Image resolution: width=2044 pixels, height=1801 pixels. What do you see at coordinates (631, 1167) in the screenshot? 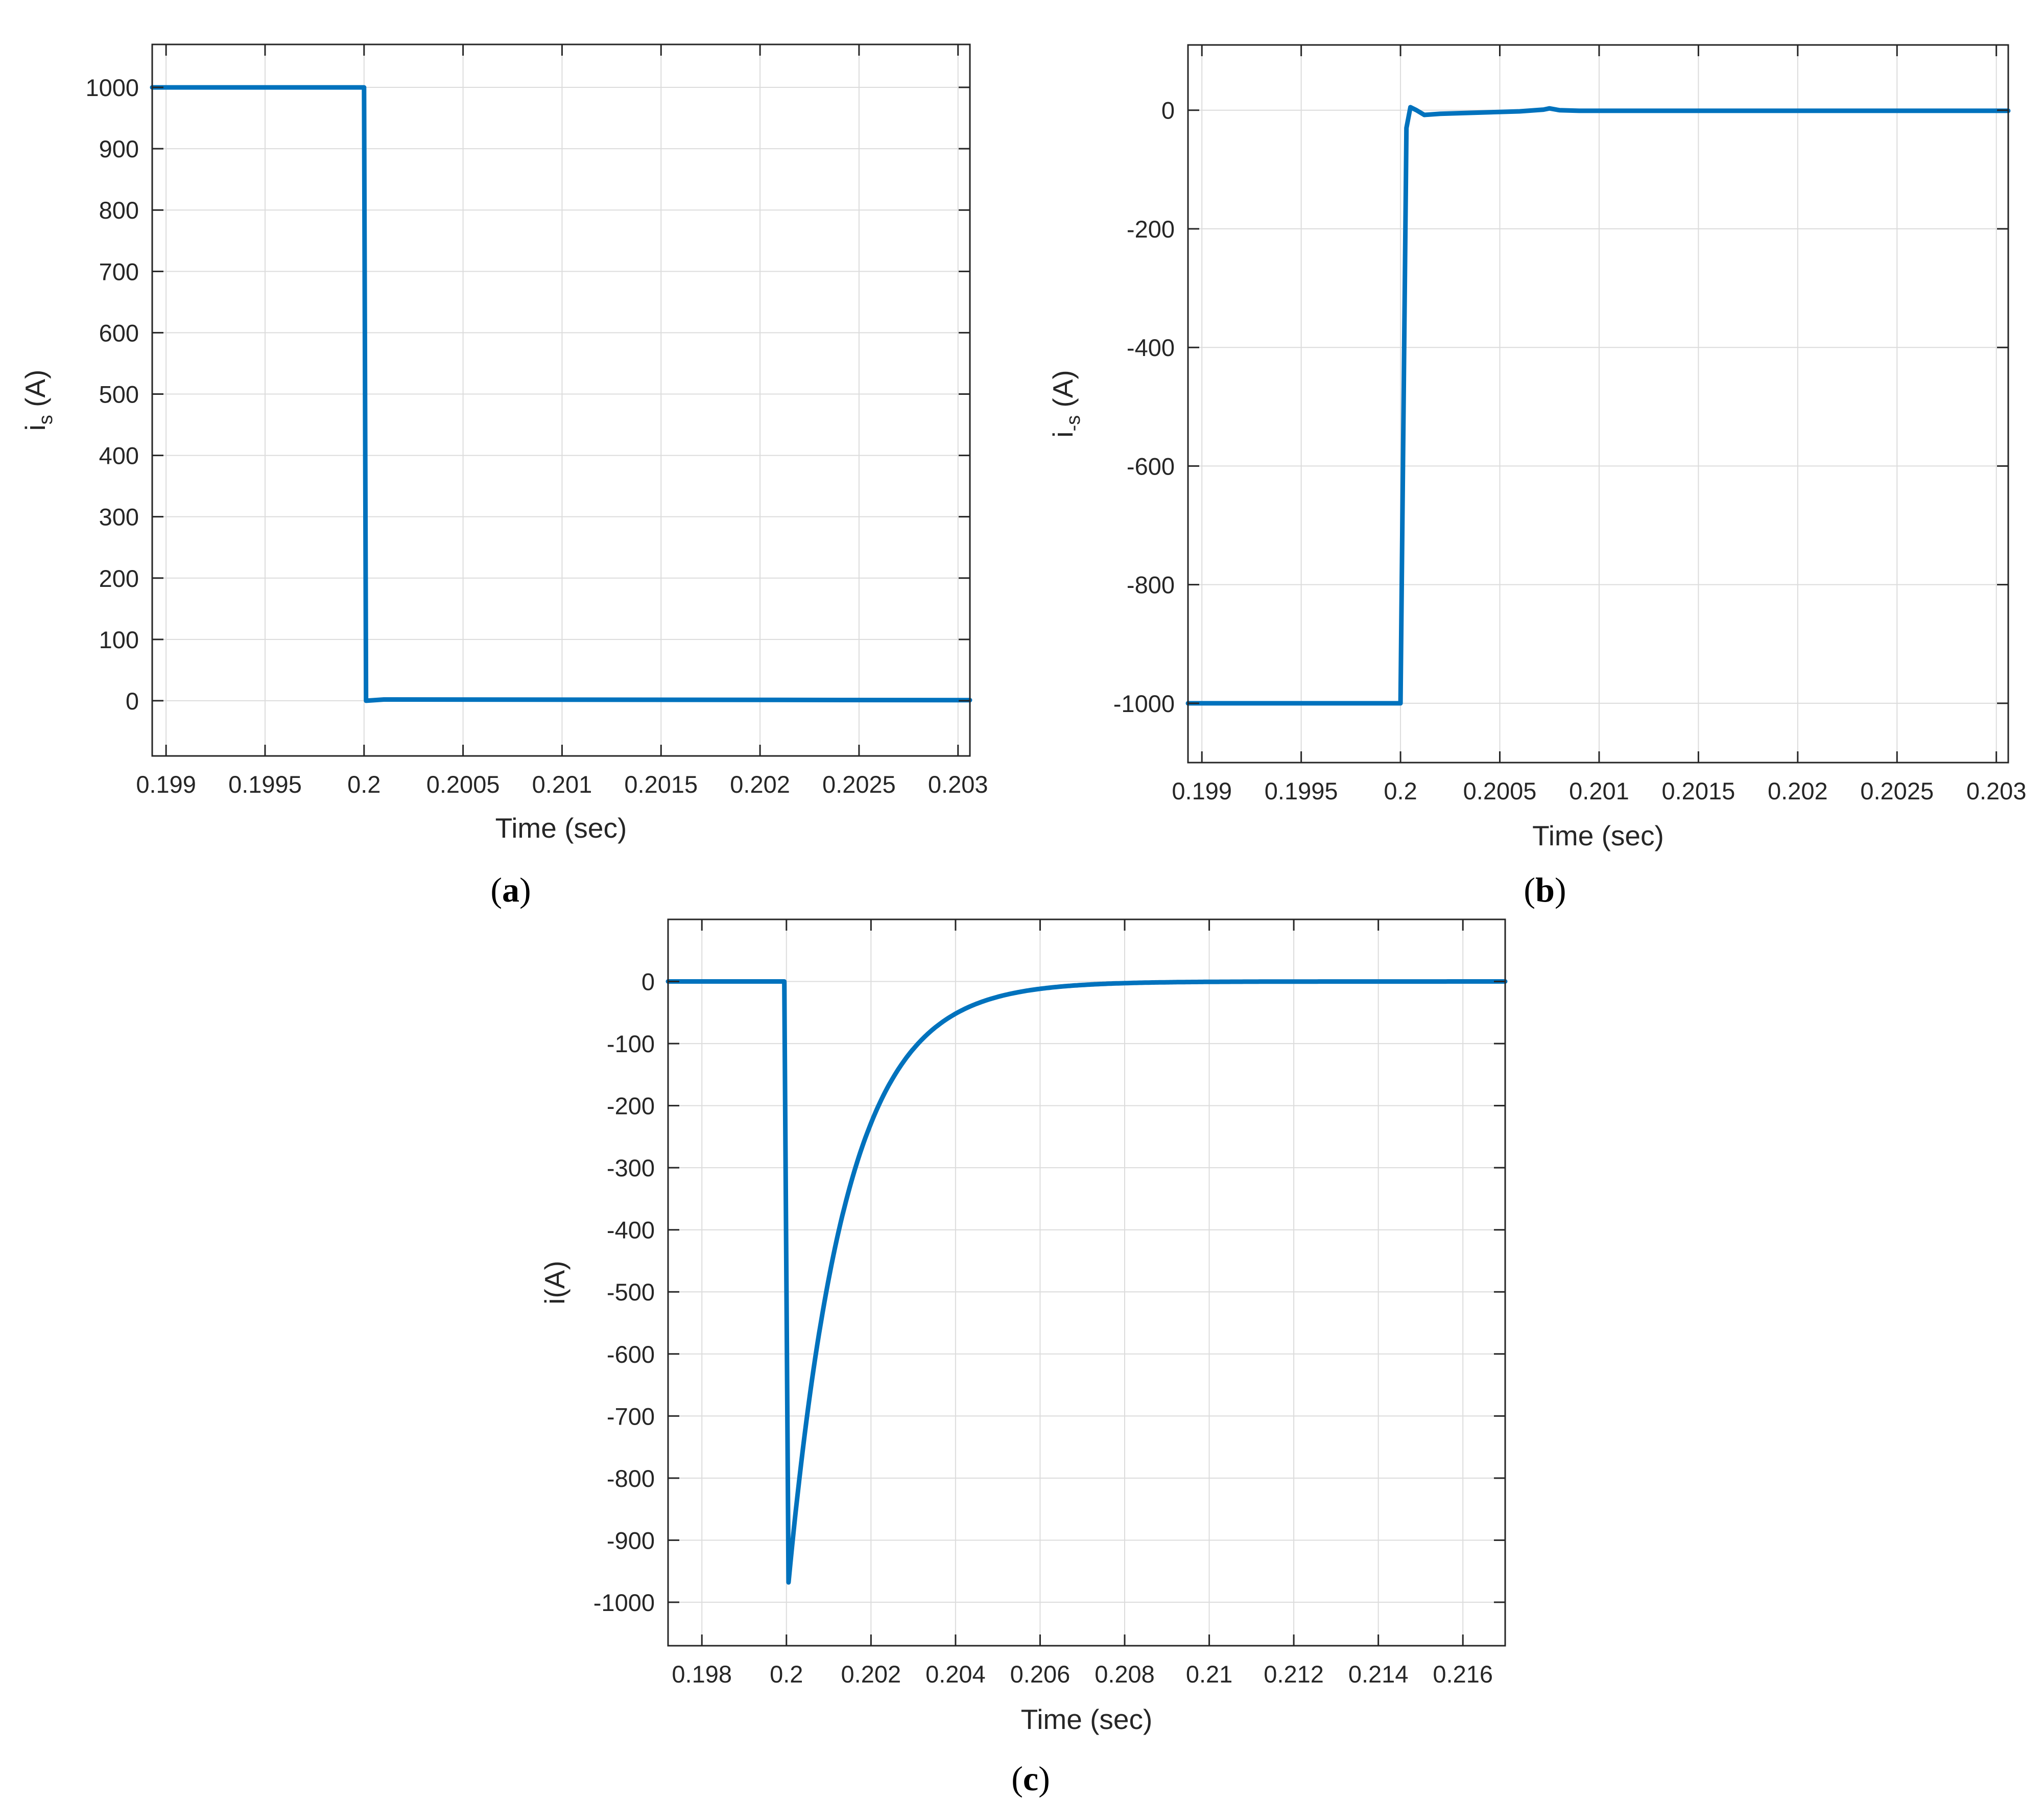
I see `y-tick-label: -300` at bounding box center [631, 1167].